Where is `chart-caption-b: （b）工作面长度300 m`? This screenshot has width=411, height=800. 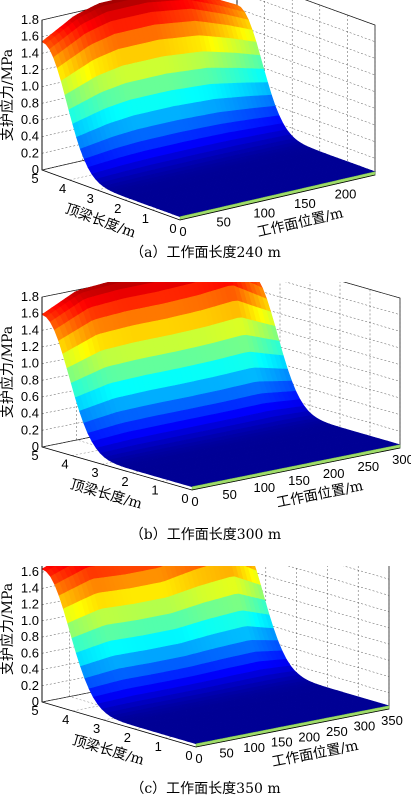 chart-caption-b: （b）工作面长度300 m is located at coordinates (205, 535).